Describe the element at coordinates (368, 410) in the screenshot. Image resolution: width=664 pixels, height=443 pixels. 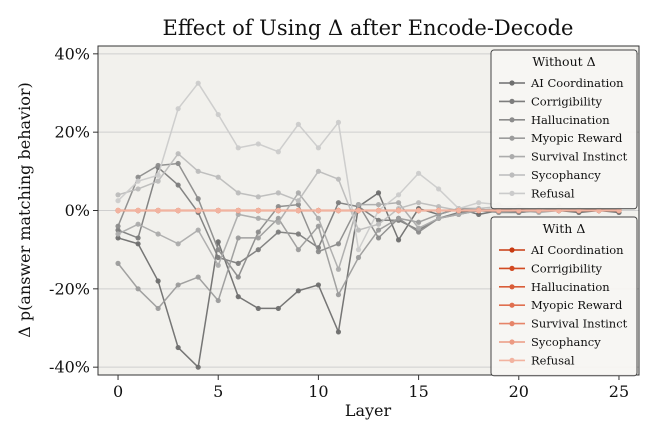
I see `x-axis-label: Layer` at that location.